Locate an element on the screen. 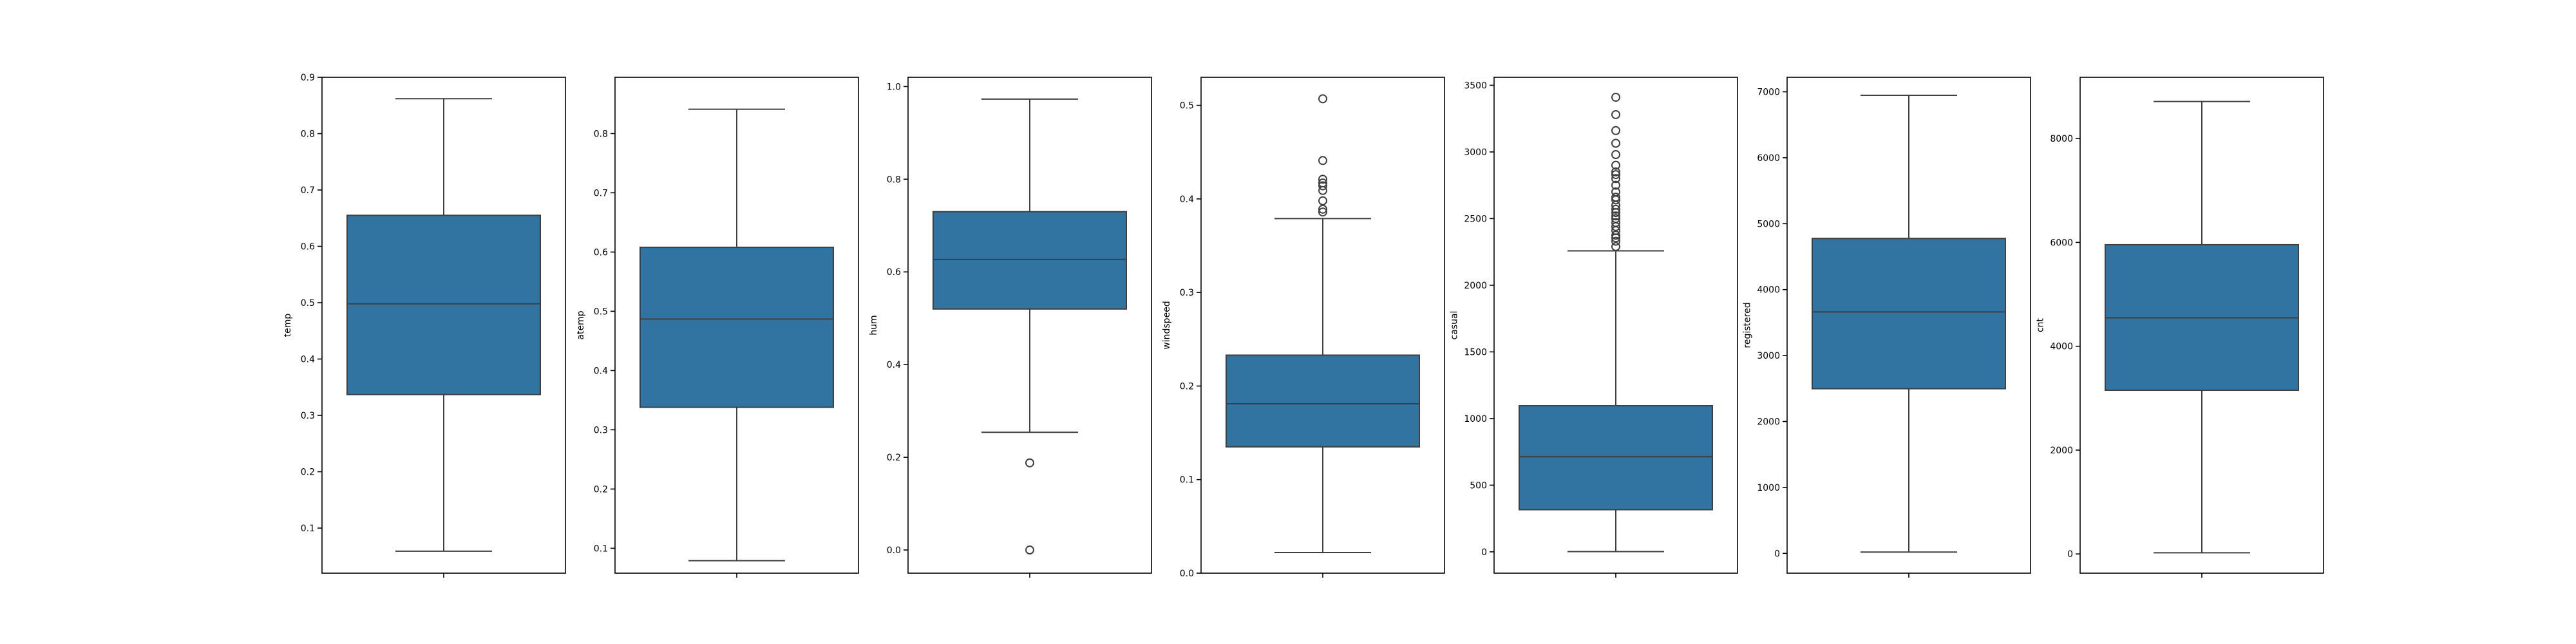 This screenshot has height=644, width=2576. box-casual is located at coordinates (1616, 458).